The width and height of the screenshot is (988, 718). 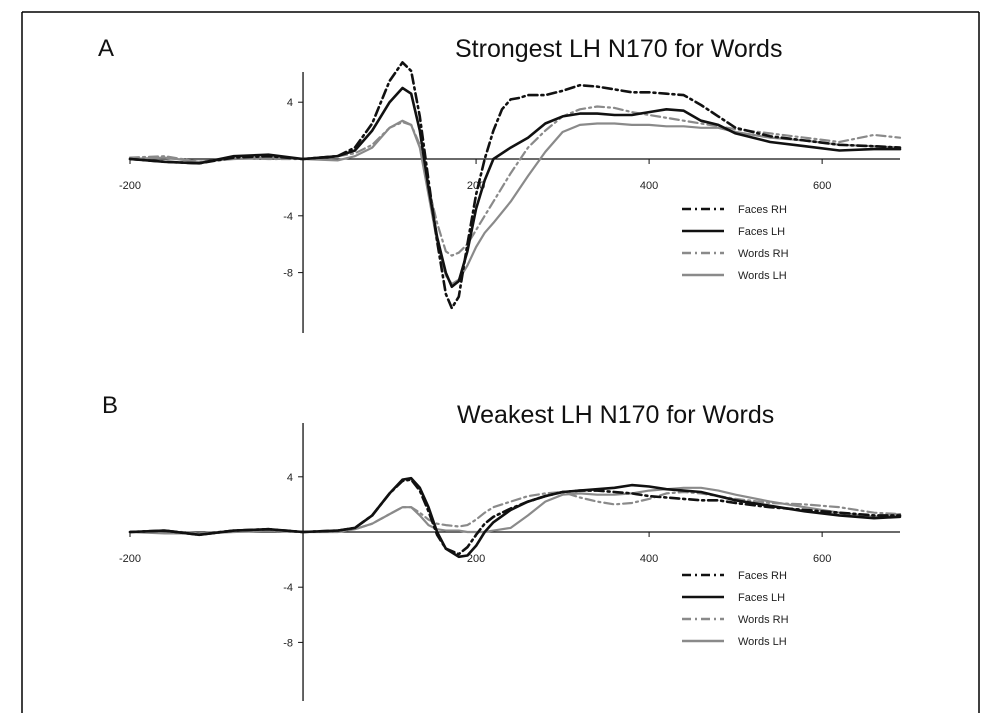 I want to click on series-line-faces-rh, so click(x=515, y=517).